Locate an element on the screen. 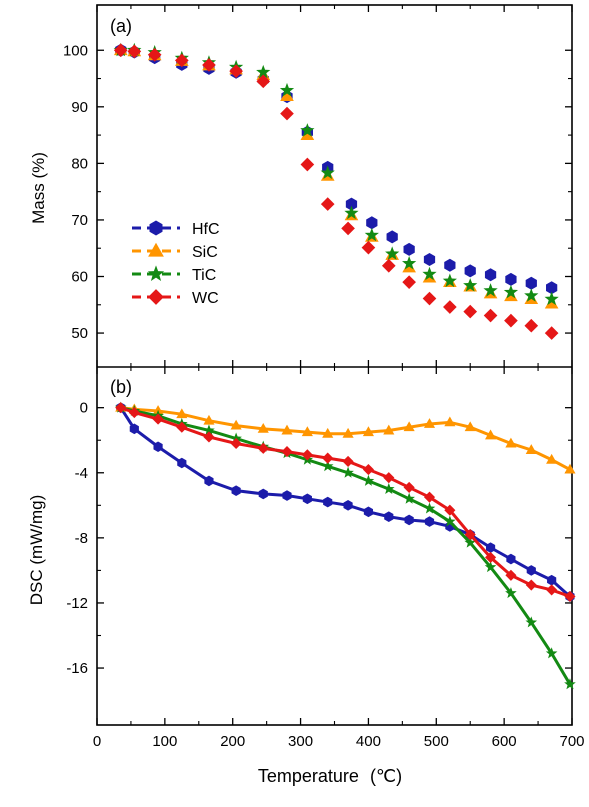 The image size is (589, 807). x-tick-label: 500 is located at coordinates (436, 741).